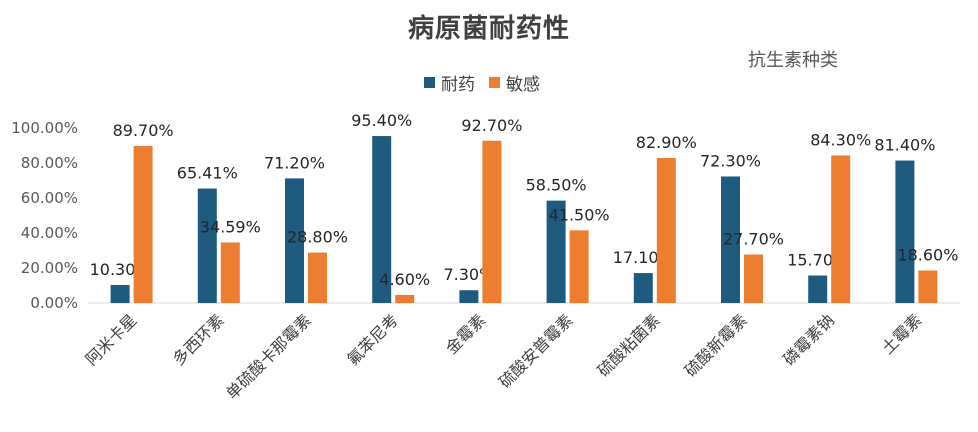 Image resolution: width=978 pixels, height=432 pixels. What do you see at coordinates (143, 130) in the screenshot?
I see `data-label-sensitive: 89.70%` at bounding box center [143, 130].